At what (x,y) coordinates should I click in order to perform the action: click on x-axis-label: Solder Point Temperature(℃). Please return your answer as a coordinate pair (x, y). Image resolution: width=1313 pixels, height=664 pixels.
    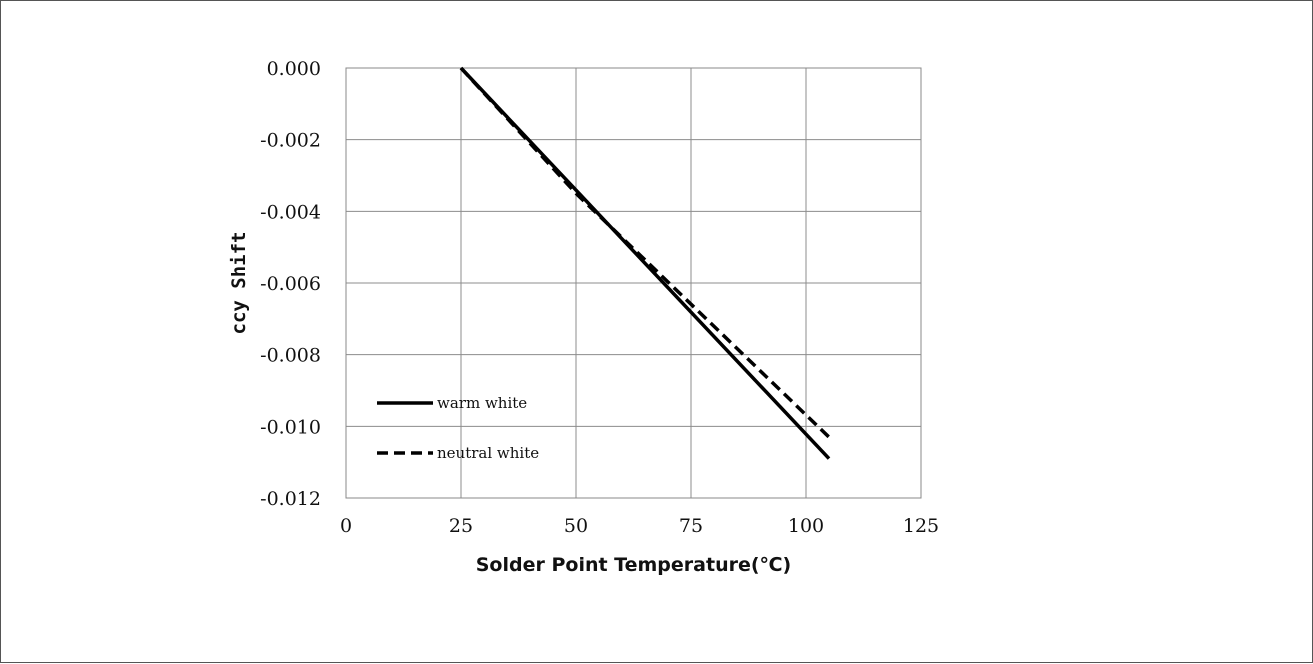
    Looking at the image, I should click on (633, 565).